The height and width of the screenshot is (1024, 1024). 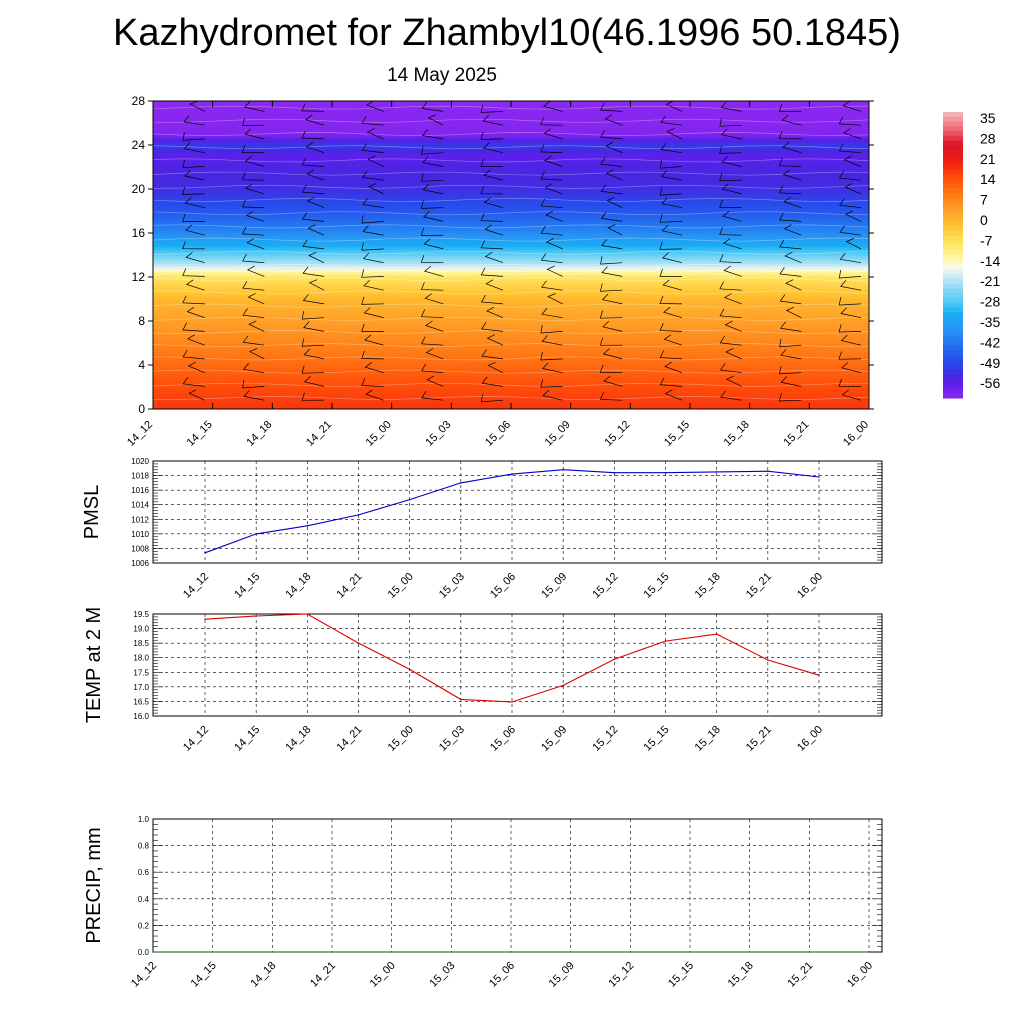 What do you see at coordinates (741, 975) in the screenshot?
I see `x-tick-label: 15_18` at bounding box center [741, 975].